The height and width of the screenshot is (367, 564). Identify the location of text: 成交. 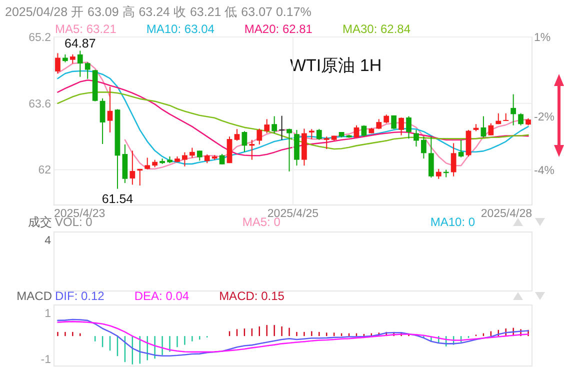
(40, 222).